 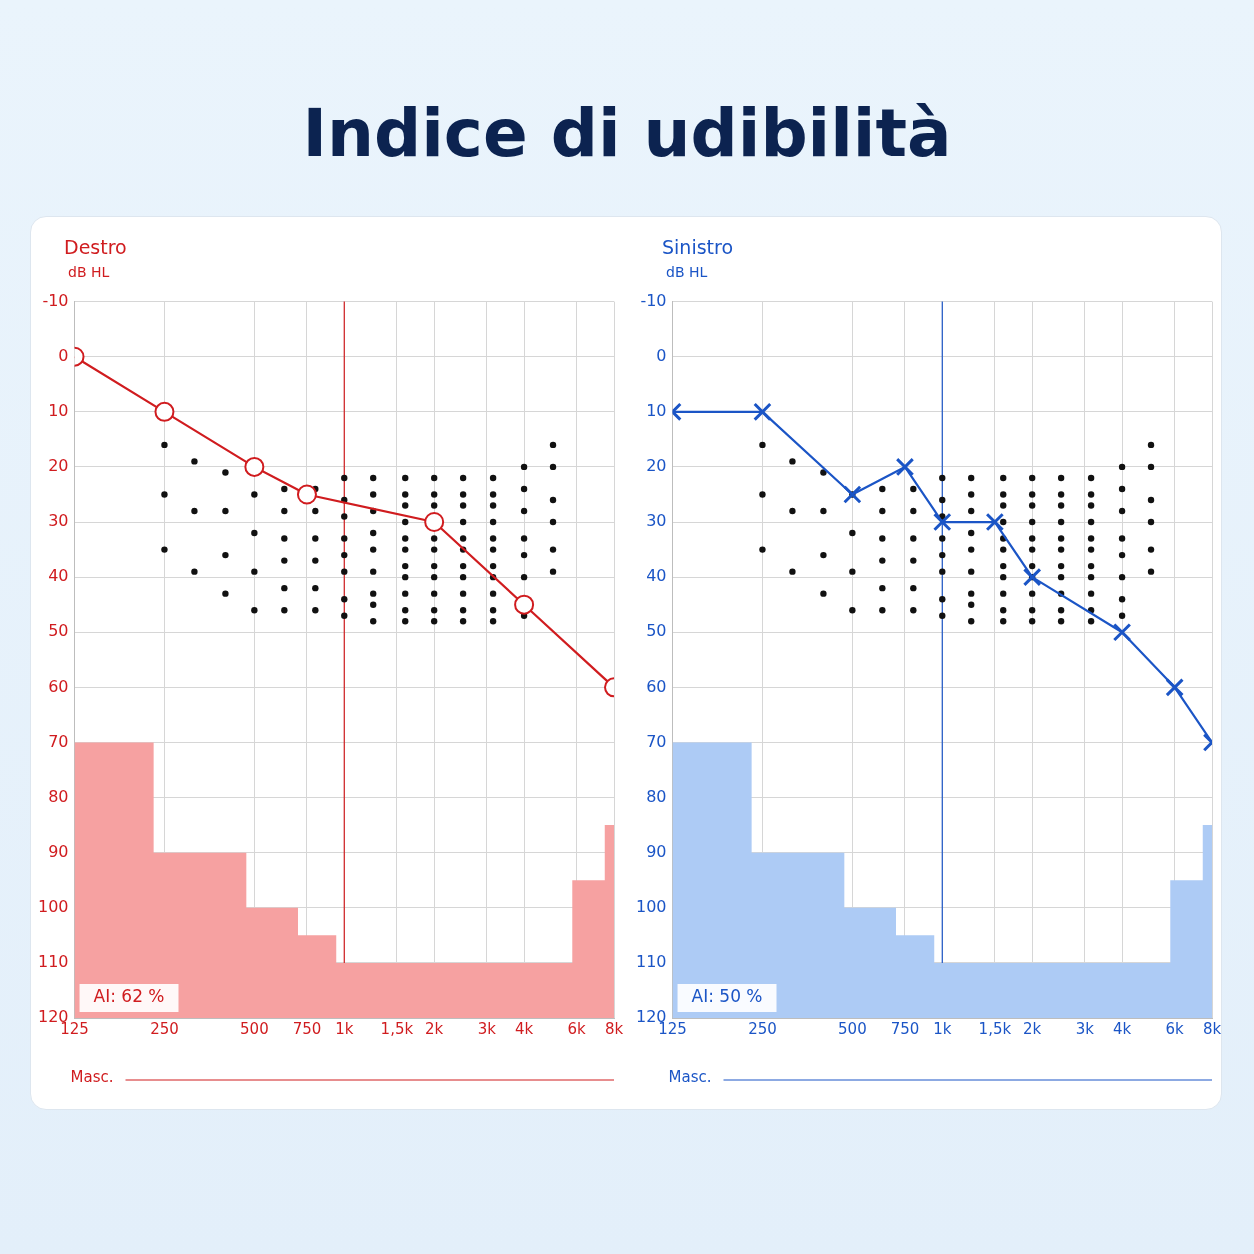 I want to click on chart-title: Indice di udibilità, so click(x=627, y=133).